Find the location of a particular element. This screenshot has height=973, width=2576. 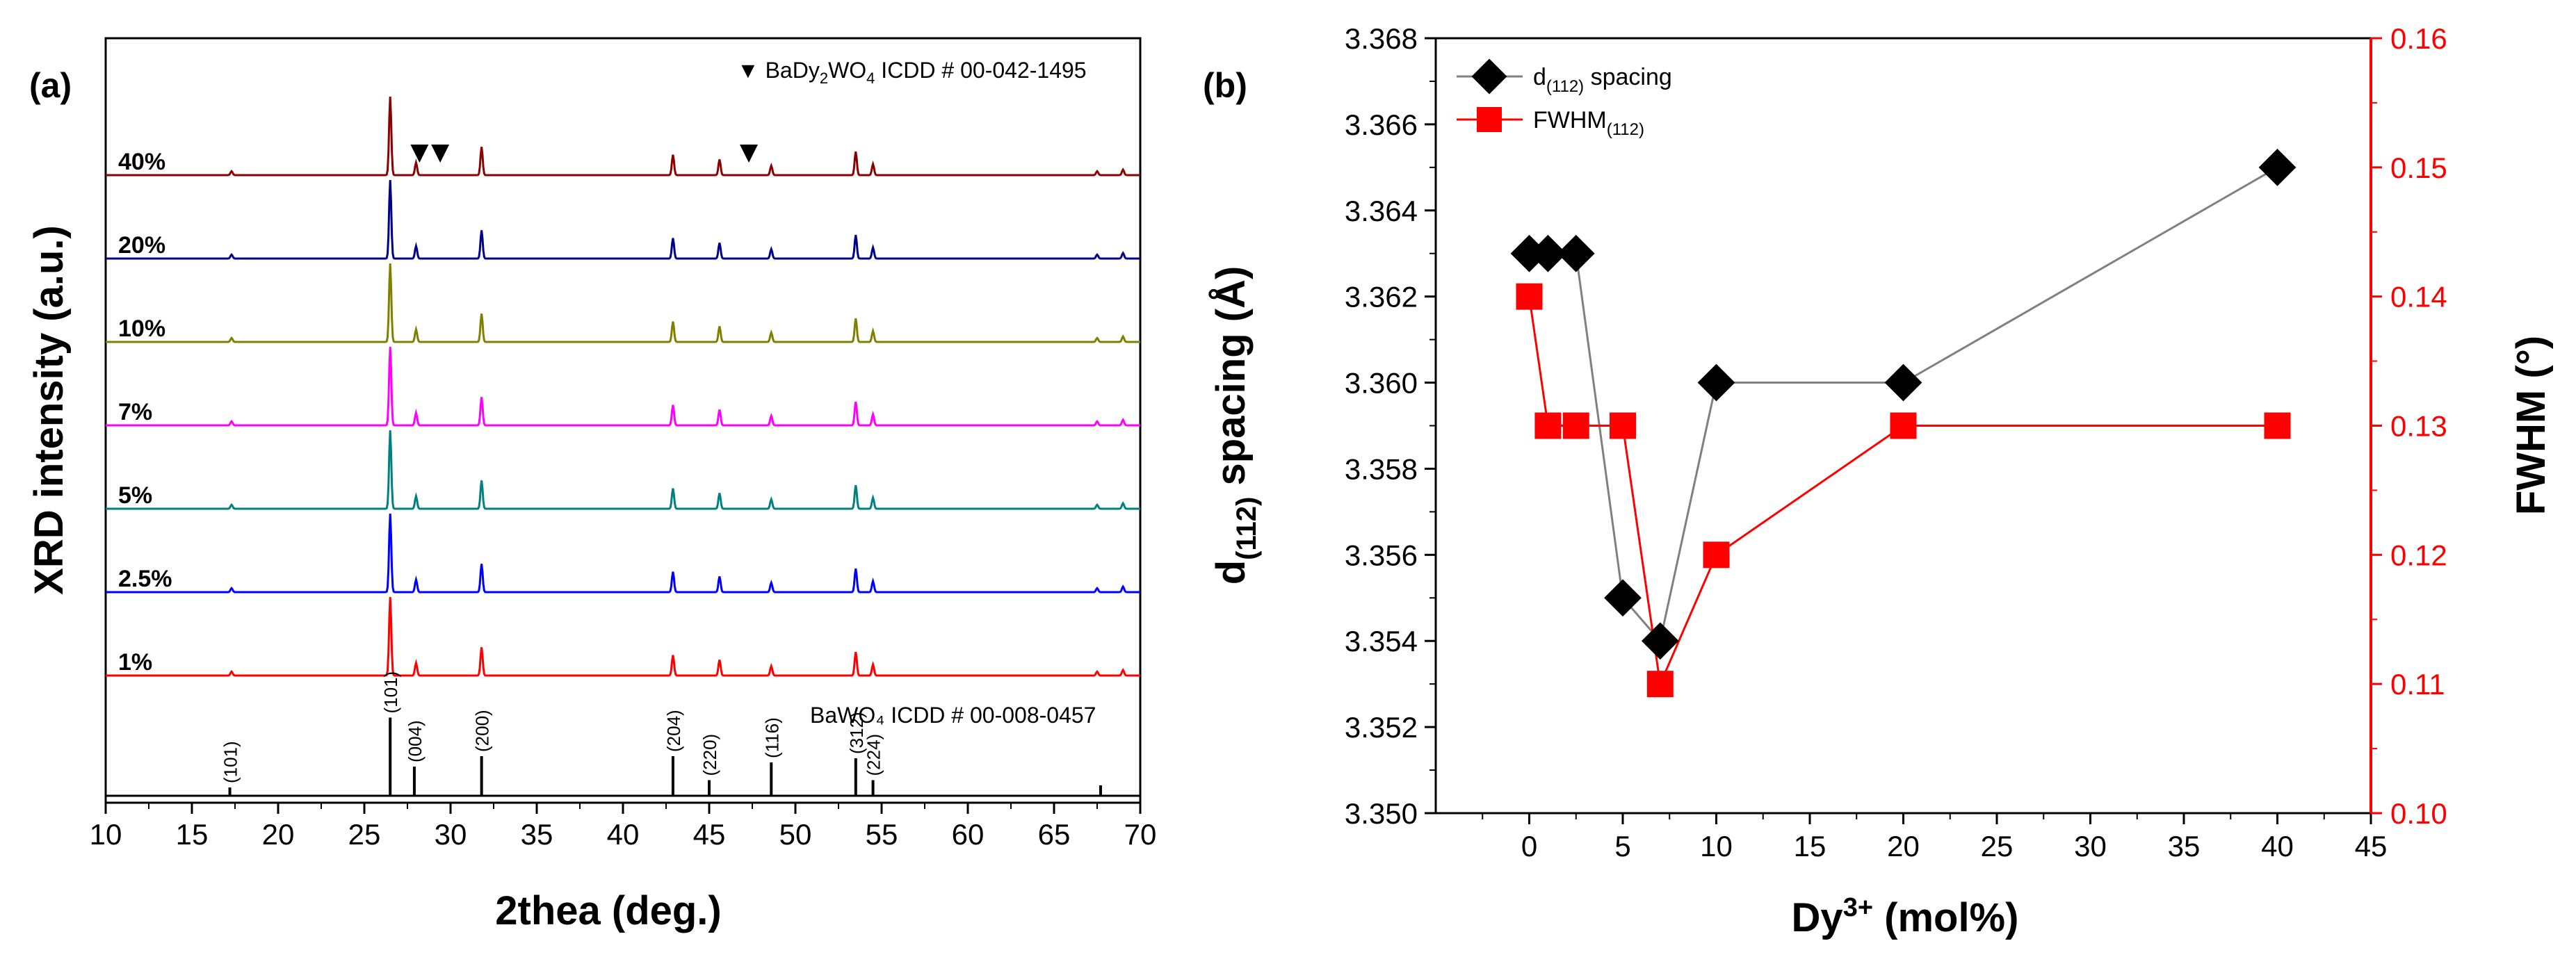

panel-b-x-tick-label: 5 is located at coordinates (1622, 846).